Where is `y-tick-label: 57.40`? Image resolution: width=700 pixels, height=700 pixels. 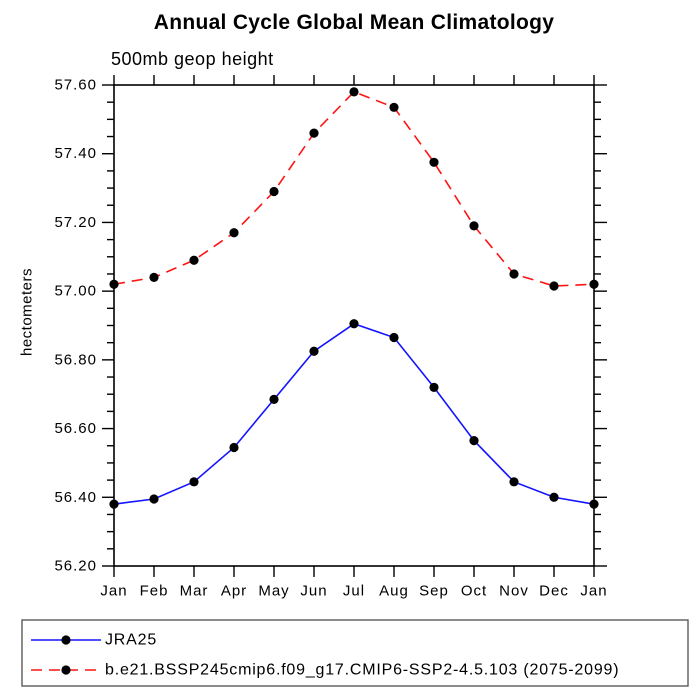
y-tick-label: 57.40 is located at coordinates (75, 153).